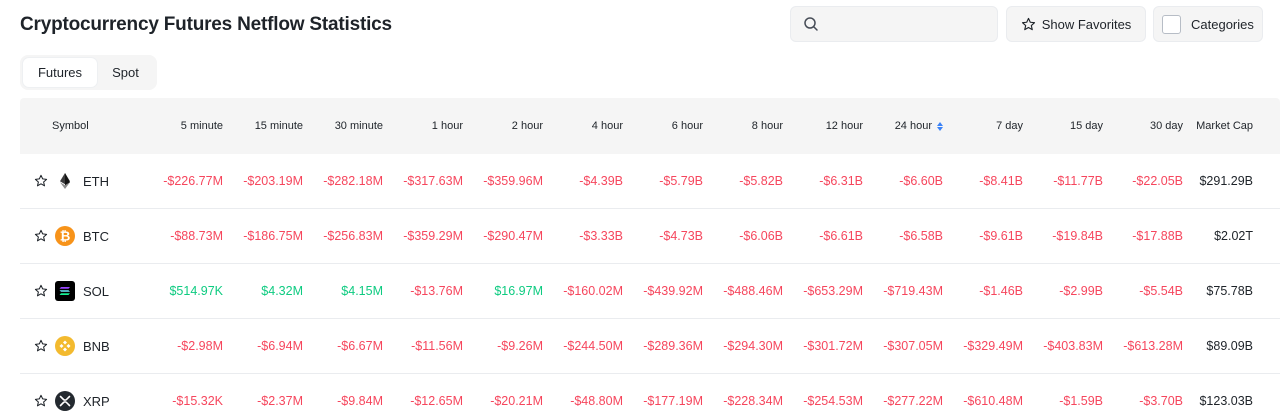  I want to click on netflow-h6-cell: -$289.36M, so click(673, 346).